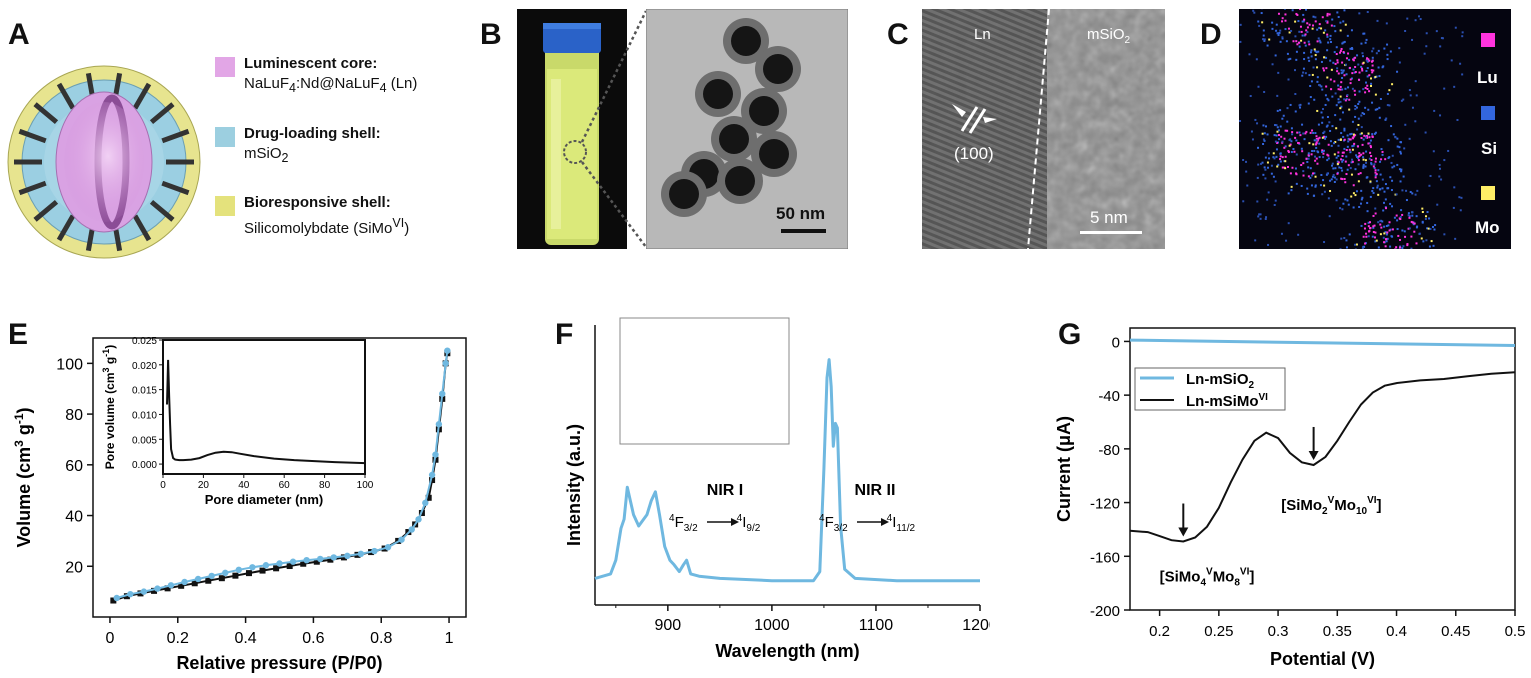 The image size is (1531, 678). What do you see at coordinates (982, 34) in the screenshot?
I see `hrtem-ln-label: Ln` at bounding box center [982, 34].